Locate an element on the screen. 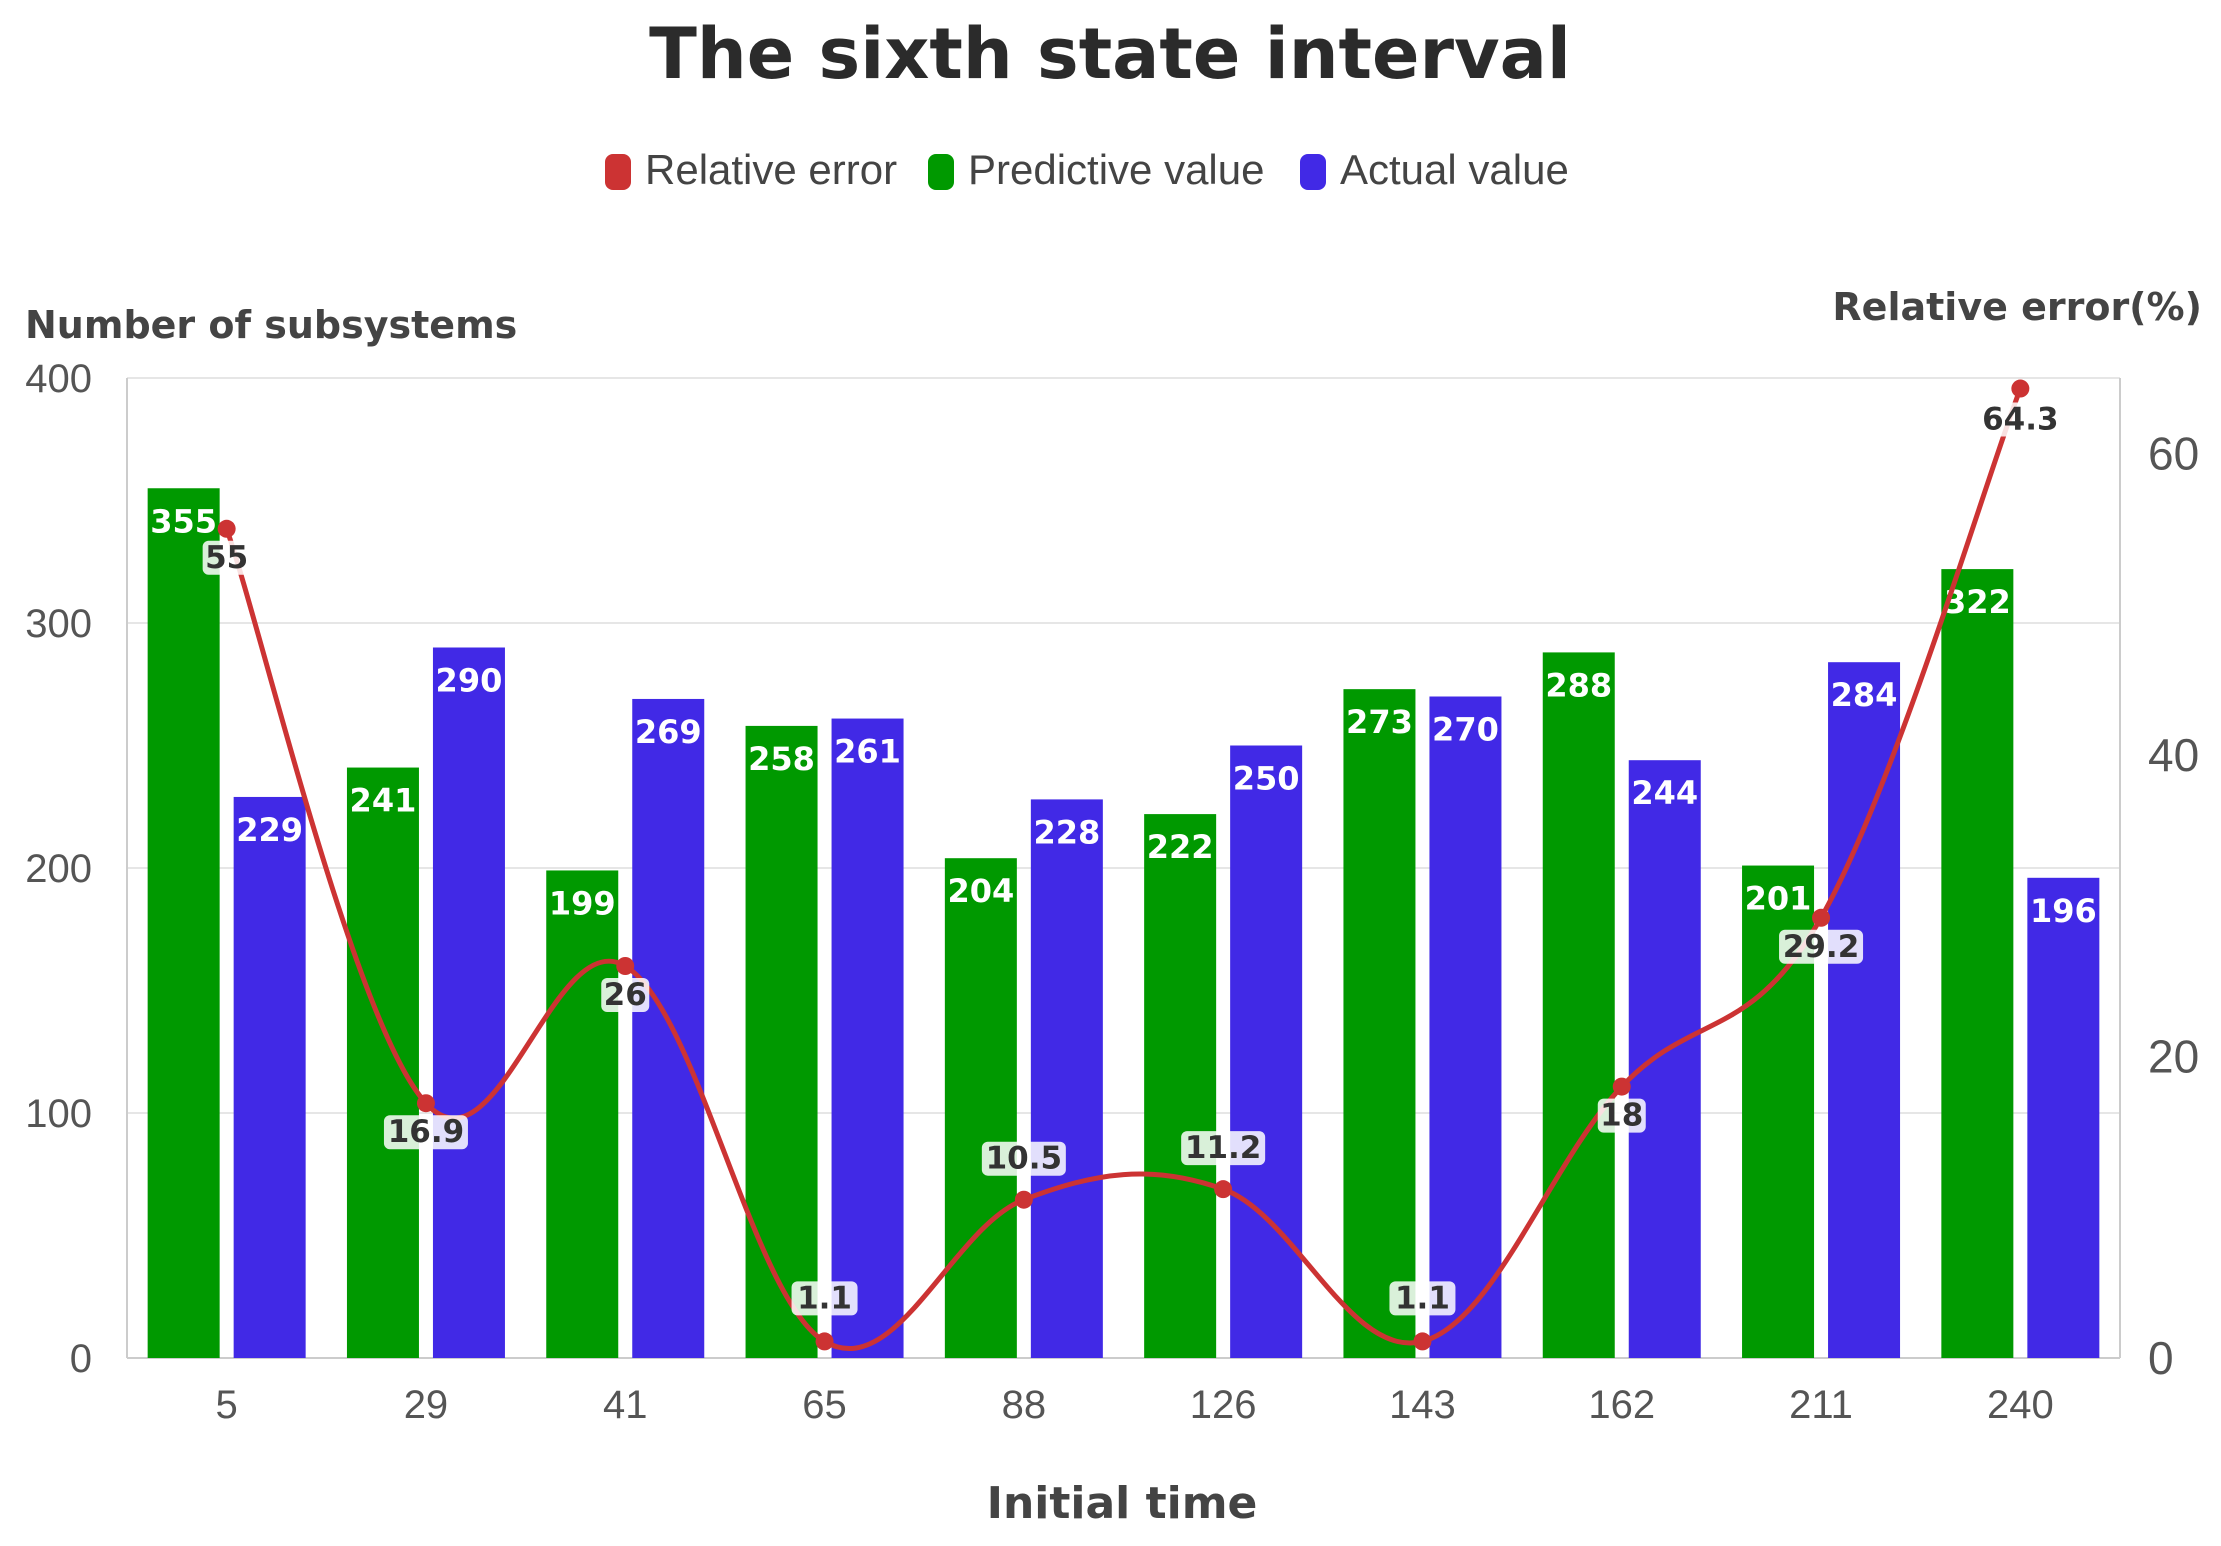 The width and height of the screenshot is (2221, 1546). legend-swatch-predictive-value is located at coordinates (941, 172).